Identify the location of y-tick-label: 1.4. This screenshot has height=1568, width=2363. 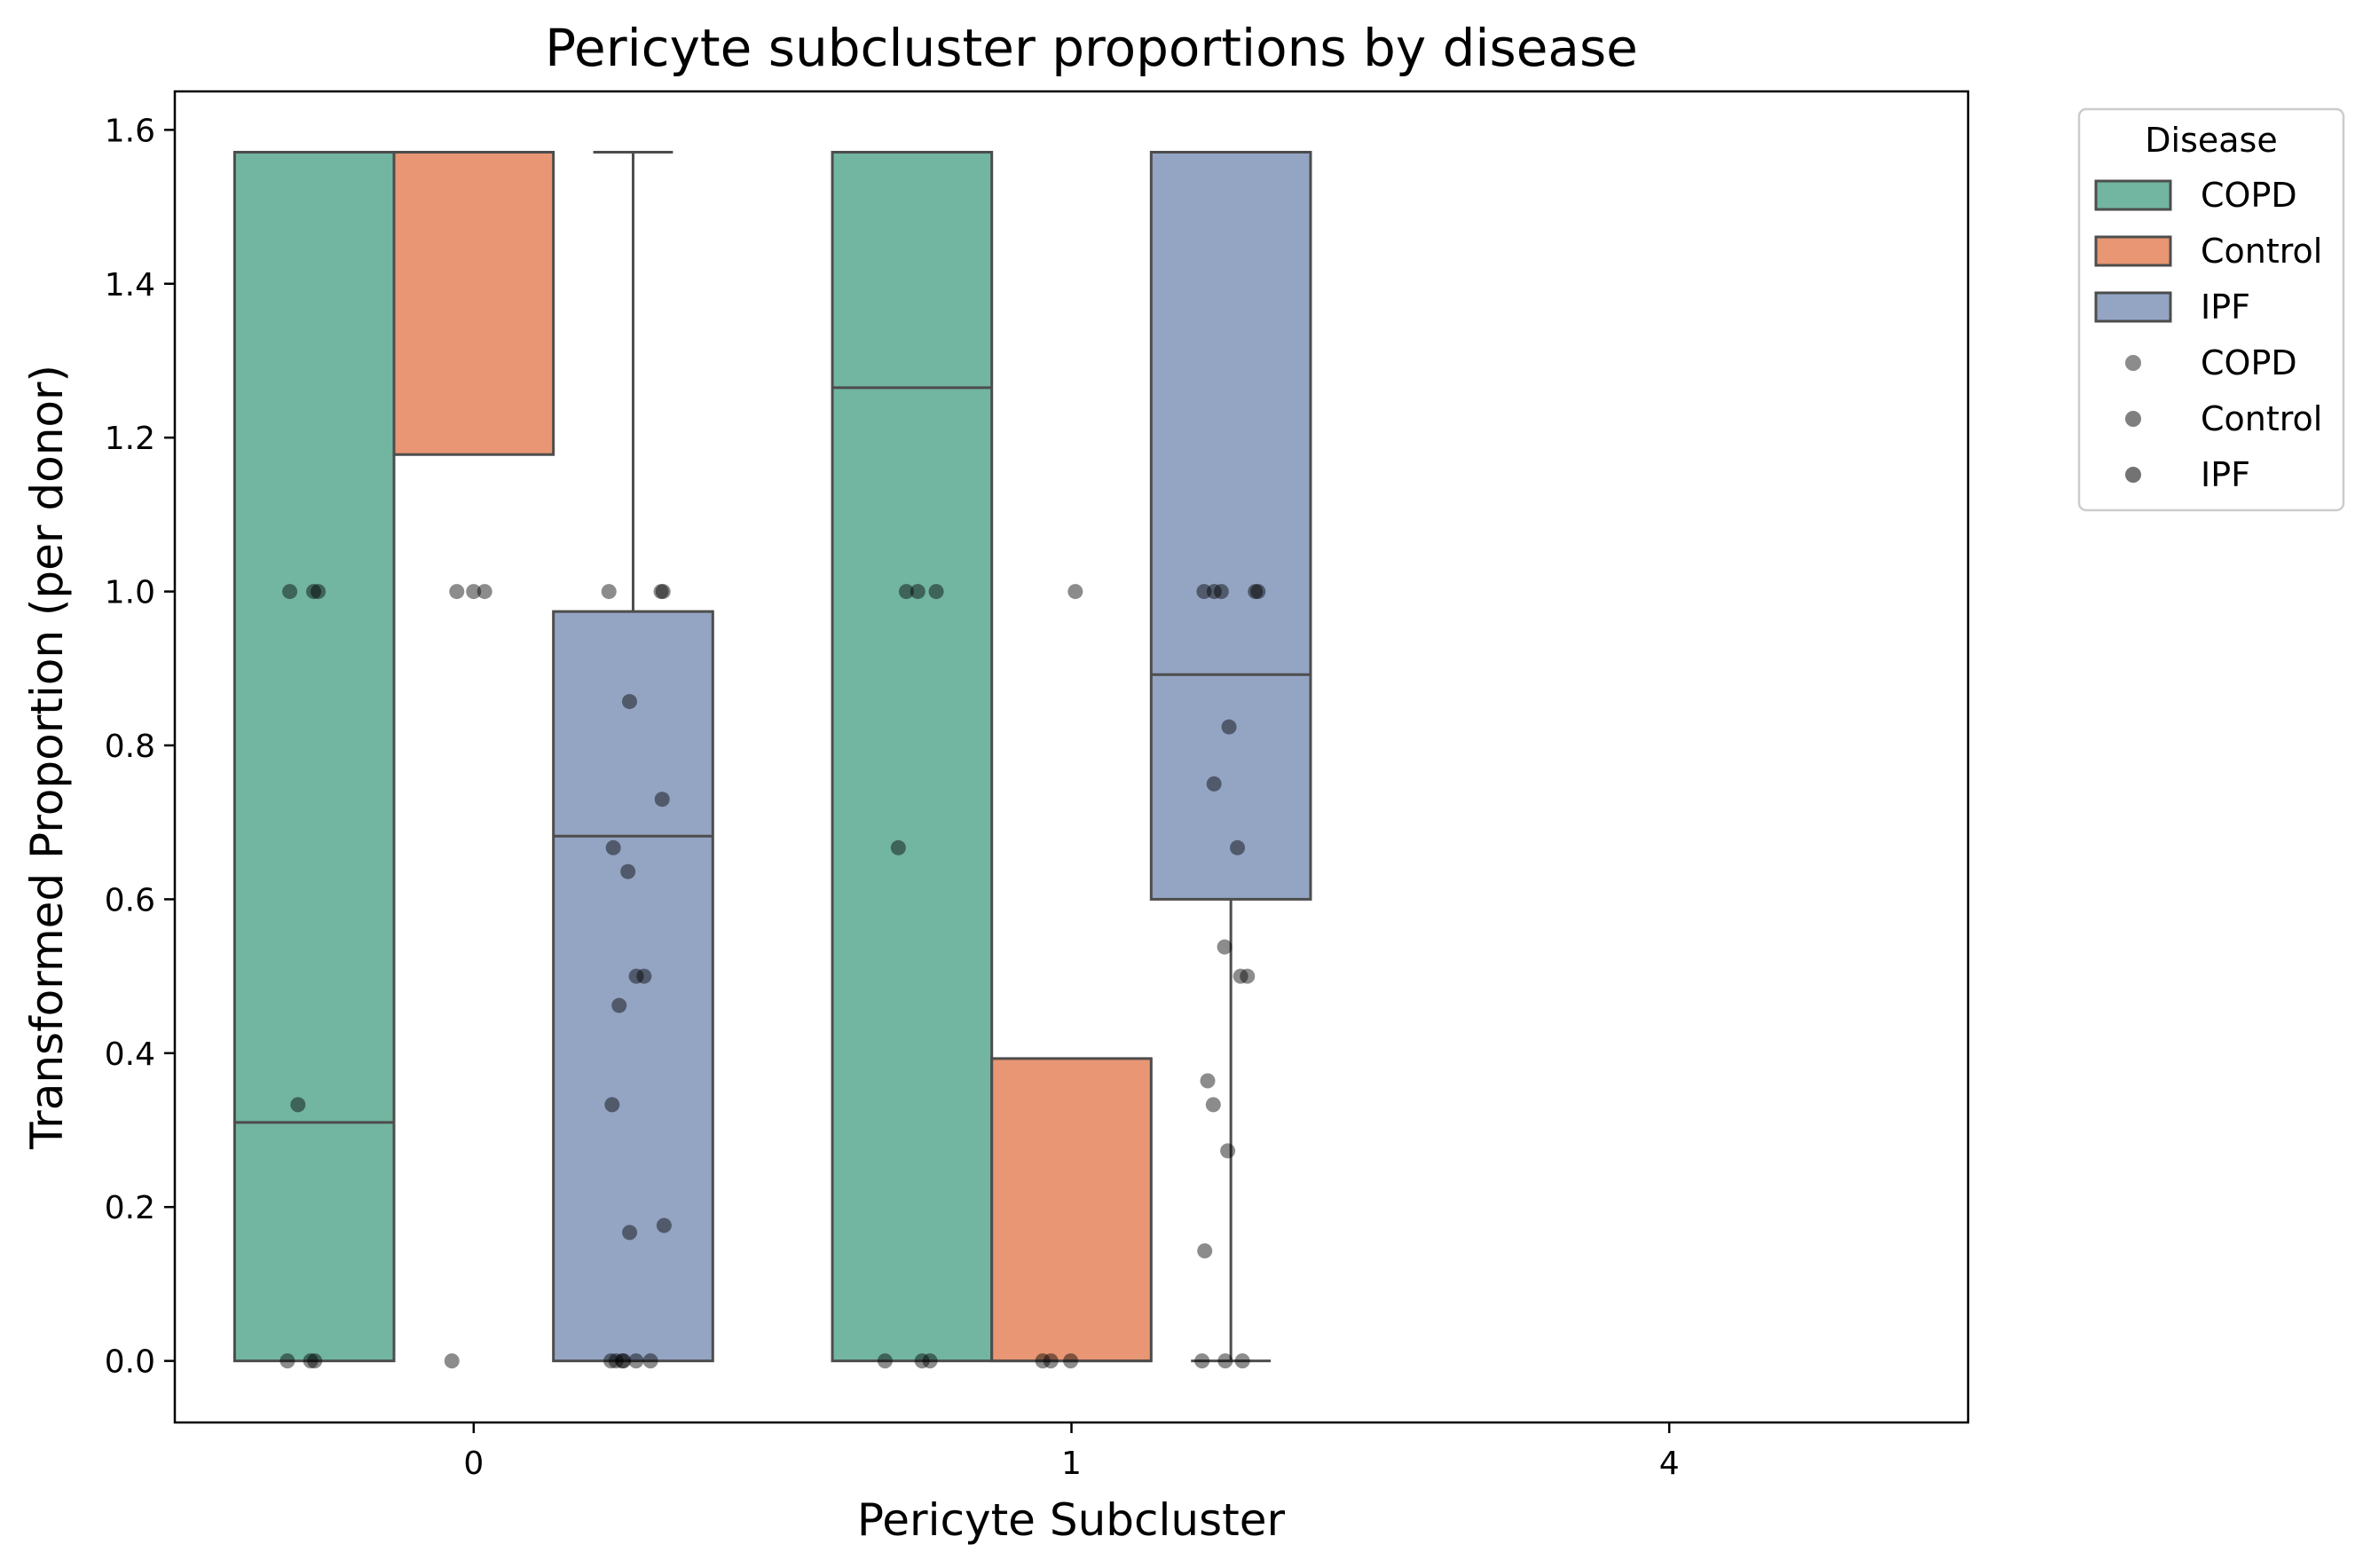
(130, 285).